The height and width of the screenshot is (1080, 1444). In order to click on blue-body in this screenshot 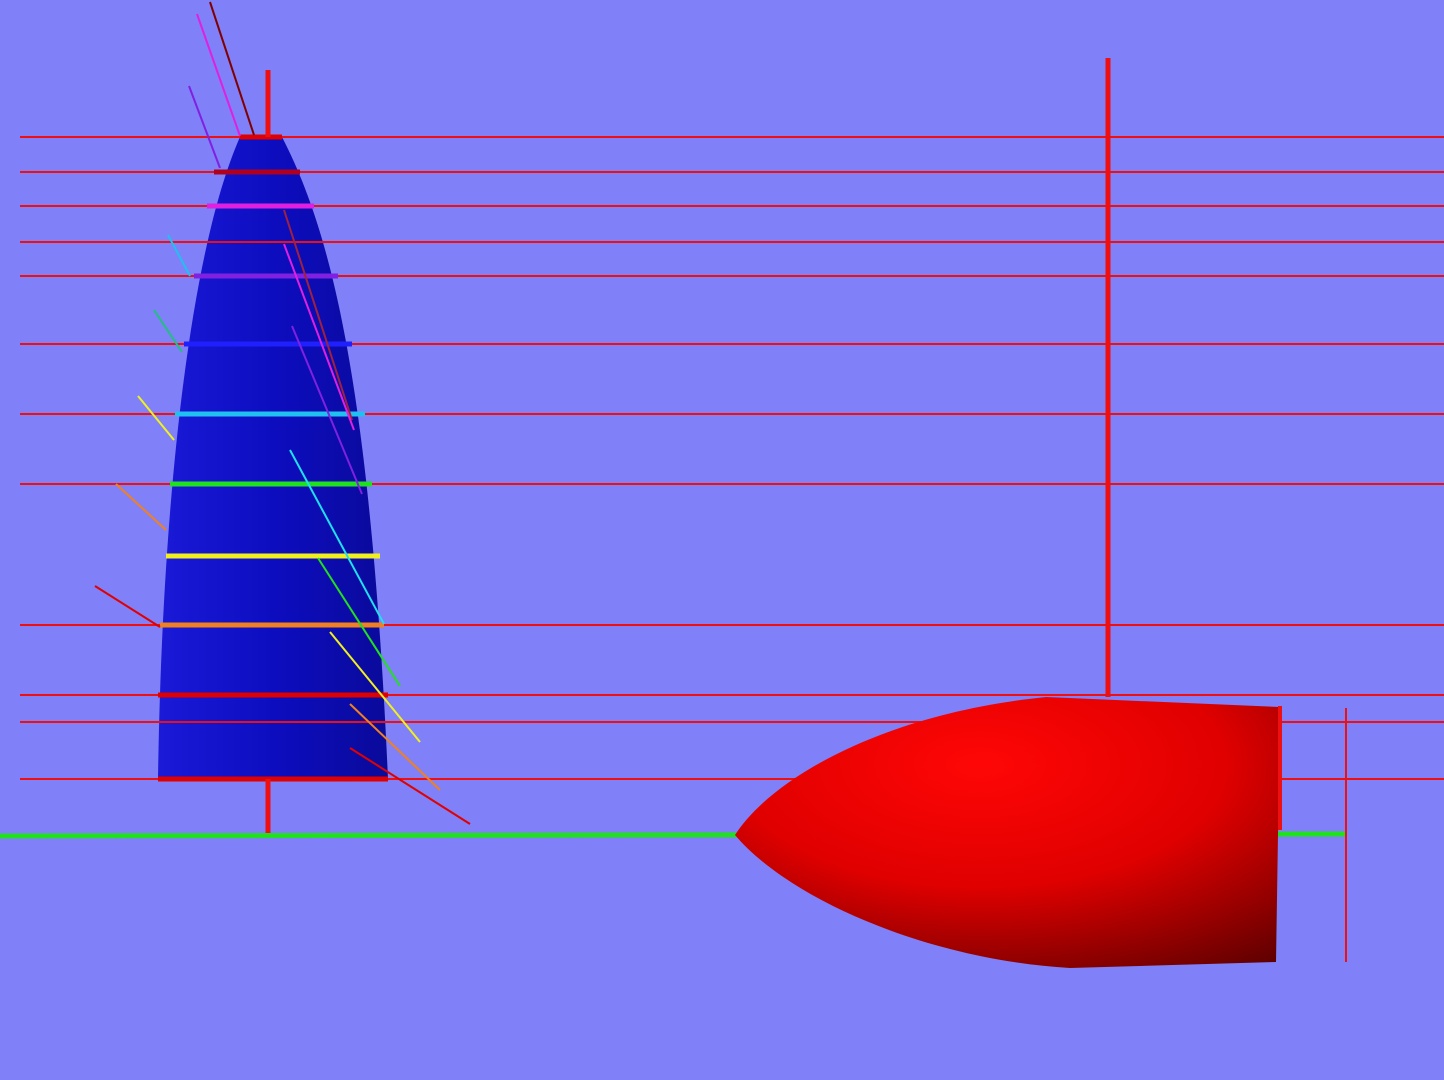, I will do `click(273, 458)`.